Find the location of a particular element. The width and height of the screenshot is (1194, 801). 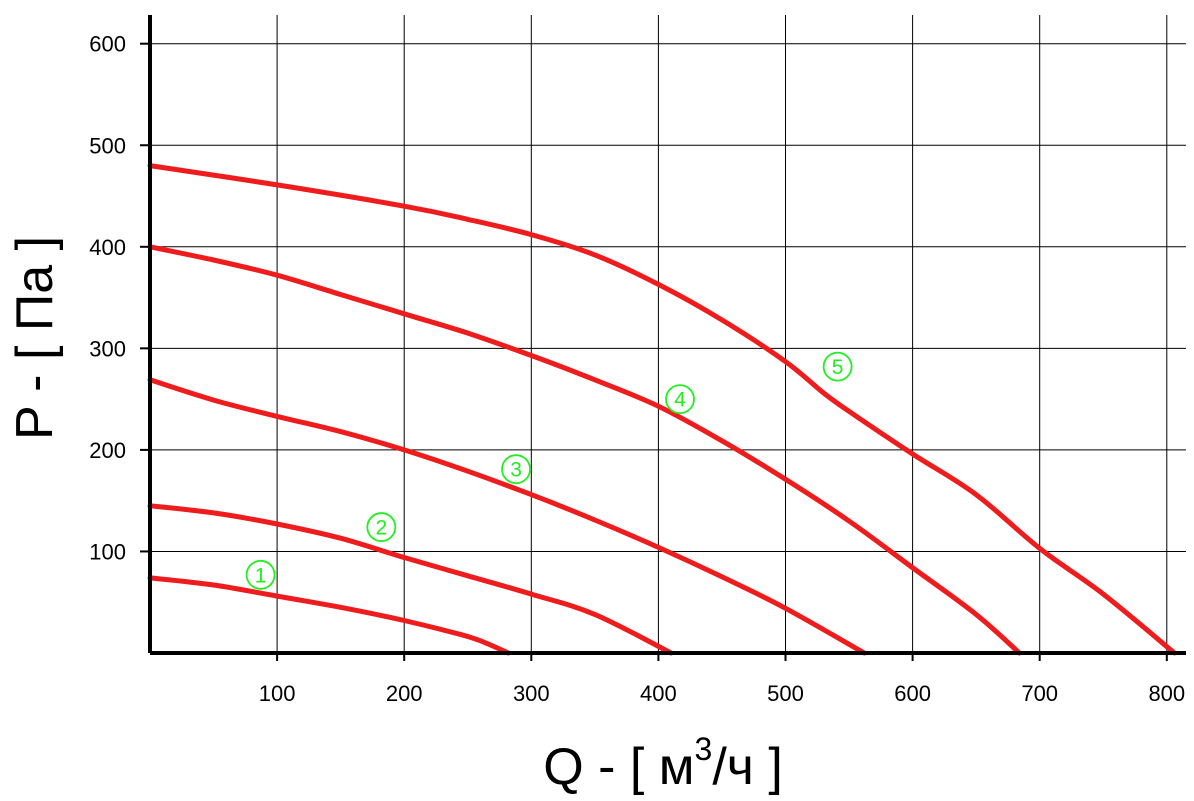

curve-marker-label-2: 2 is located at coordinates (381, 528).